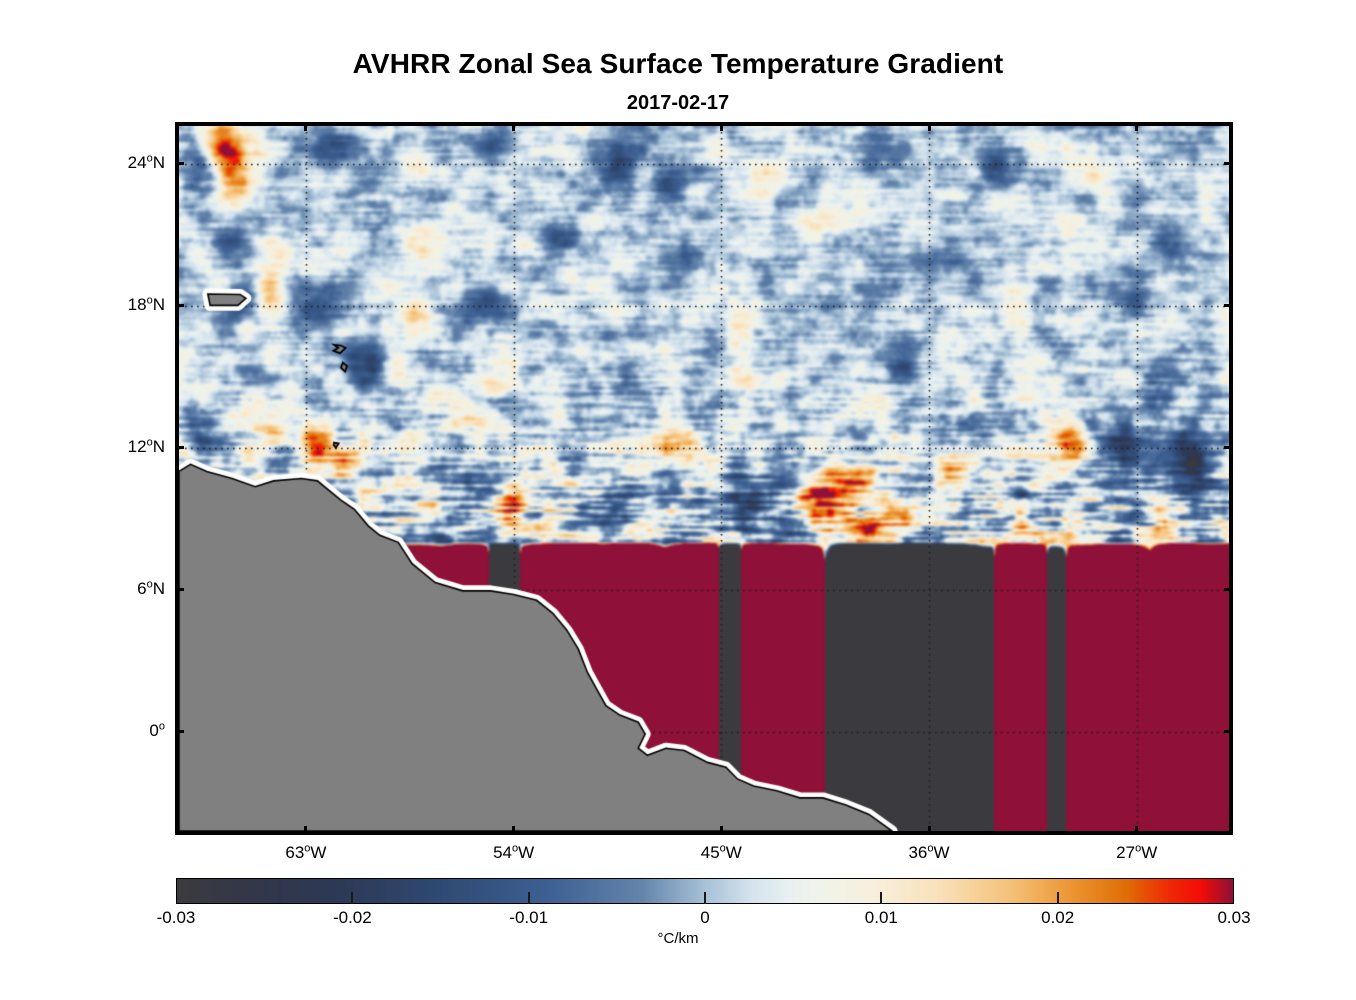 Image resolution: width=1356 pixels, height=1000 pixels. Describe the element at coordinates (146, 446) in the screenshot. I see `y-axis-label: 12oN` at that location.